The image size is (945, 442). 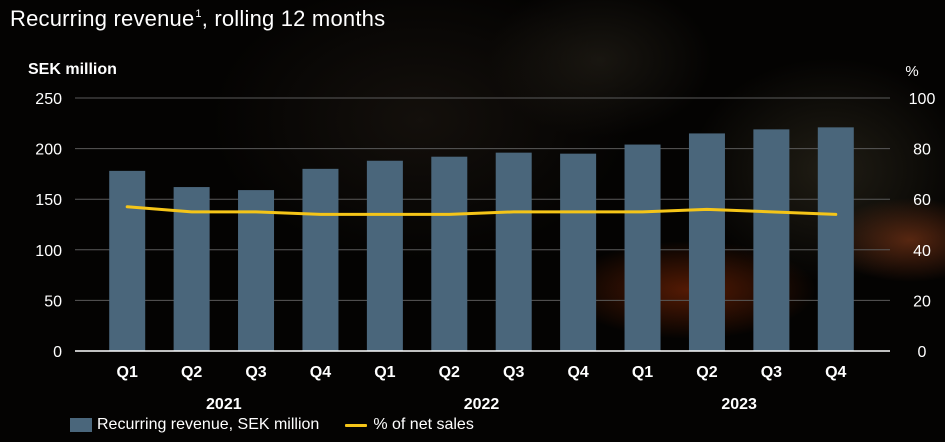 I want to click on line-series, so click(x=481, y=210).